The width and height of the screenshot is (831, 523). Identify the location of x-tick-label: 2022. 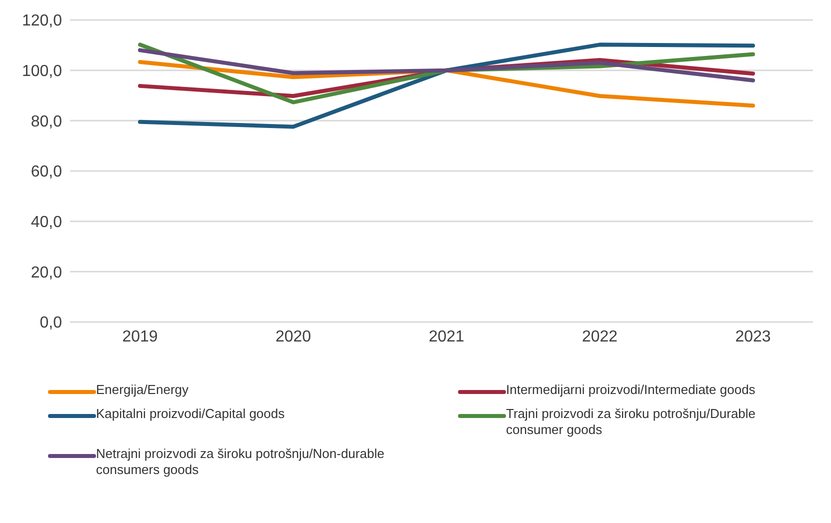
(600, 337).